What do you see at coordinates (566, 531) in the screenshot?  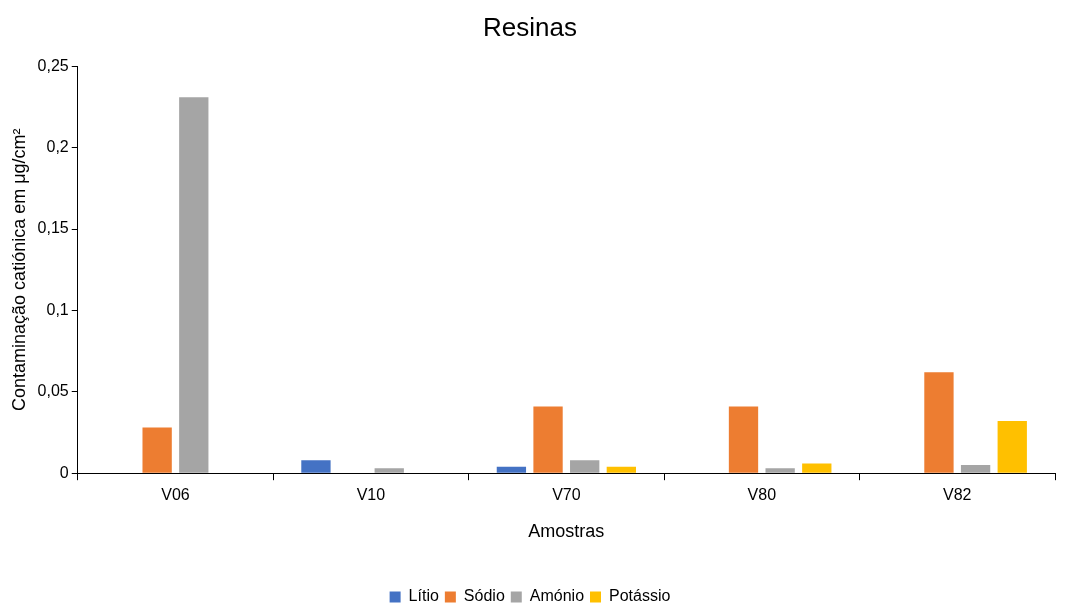 I see `x-axis-title: Amostras` at bounding box center [566, 531].